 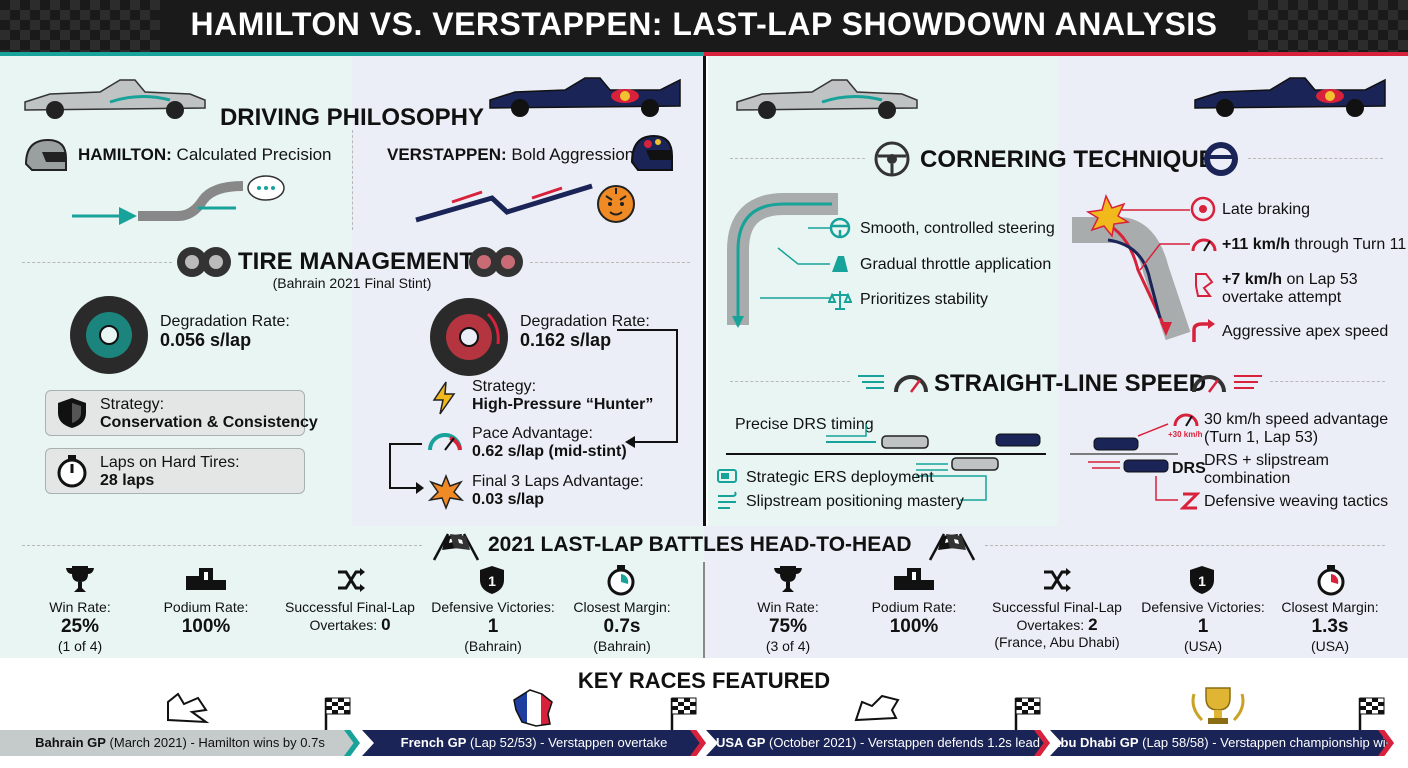 I want to click on gauge-icon, so click(x=445, y=442).